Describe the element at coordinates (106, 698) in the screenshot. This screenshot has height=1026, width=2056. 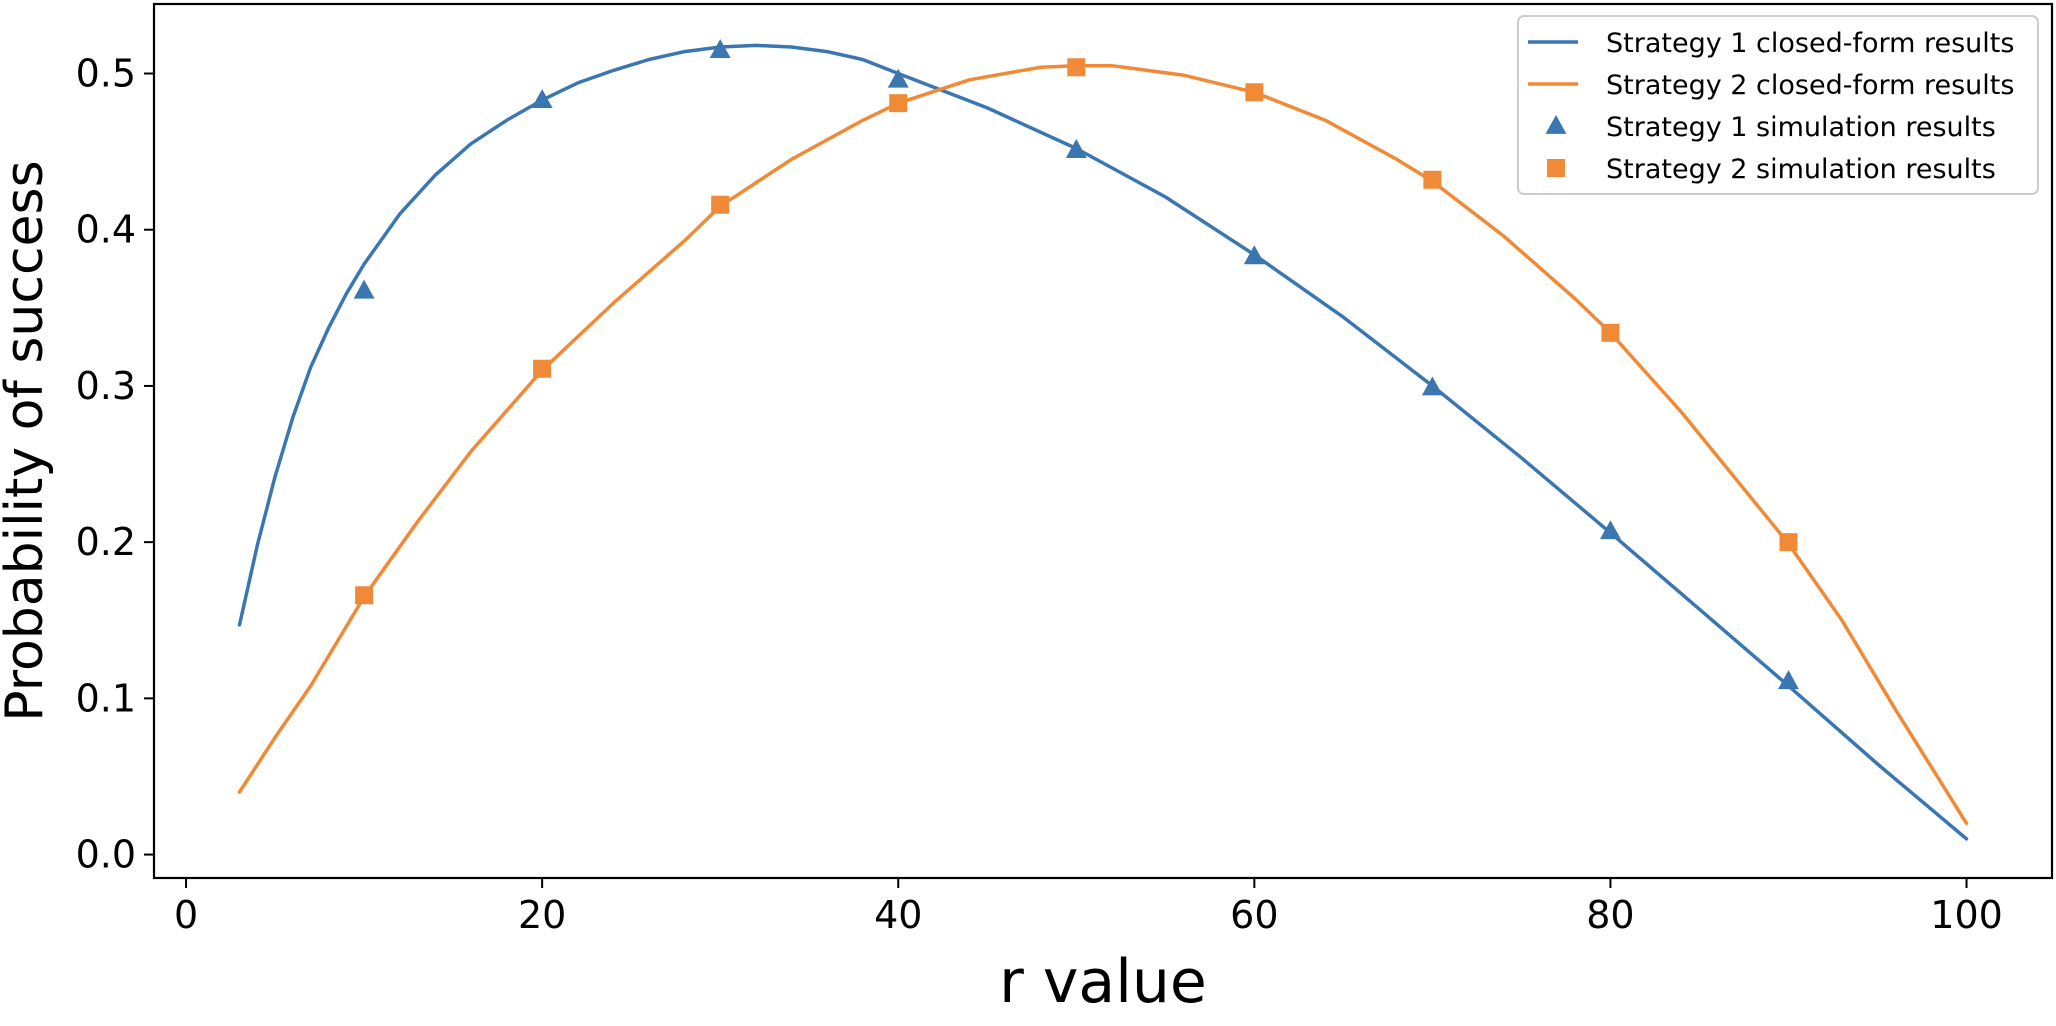
I see `y-tick-label: 0.1` at that location.